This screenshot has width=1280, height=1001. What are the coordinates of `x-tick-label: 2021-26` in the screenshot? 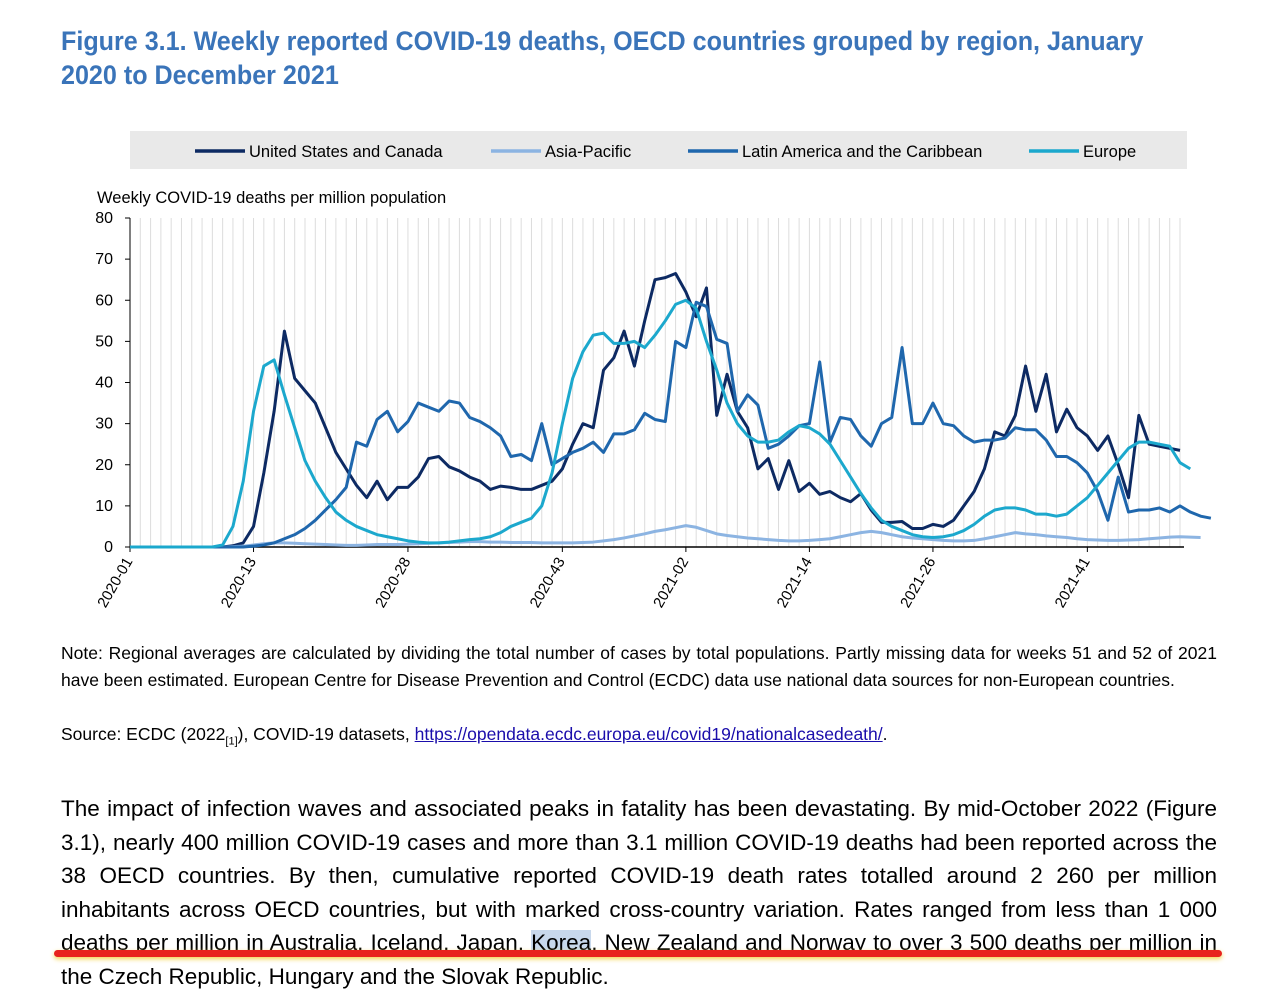 It's located at (918, 583).